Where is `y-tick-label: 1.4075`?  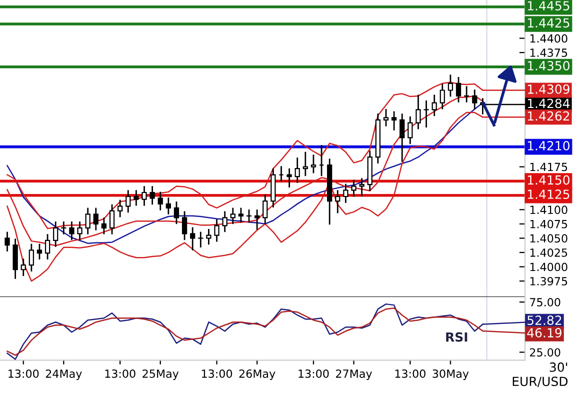 y-tick-label: 1.4075 is located at coordinates (549, 224).